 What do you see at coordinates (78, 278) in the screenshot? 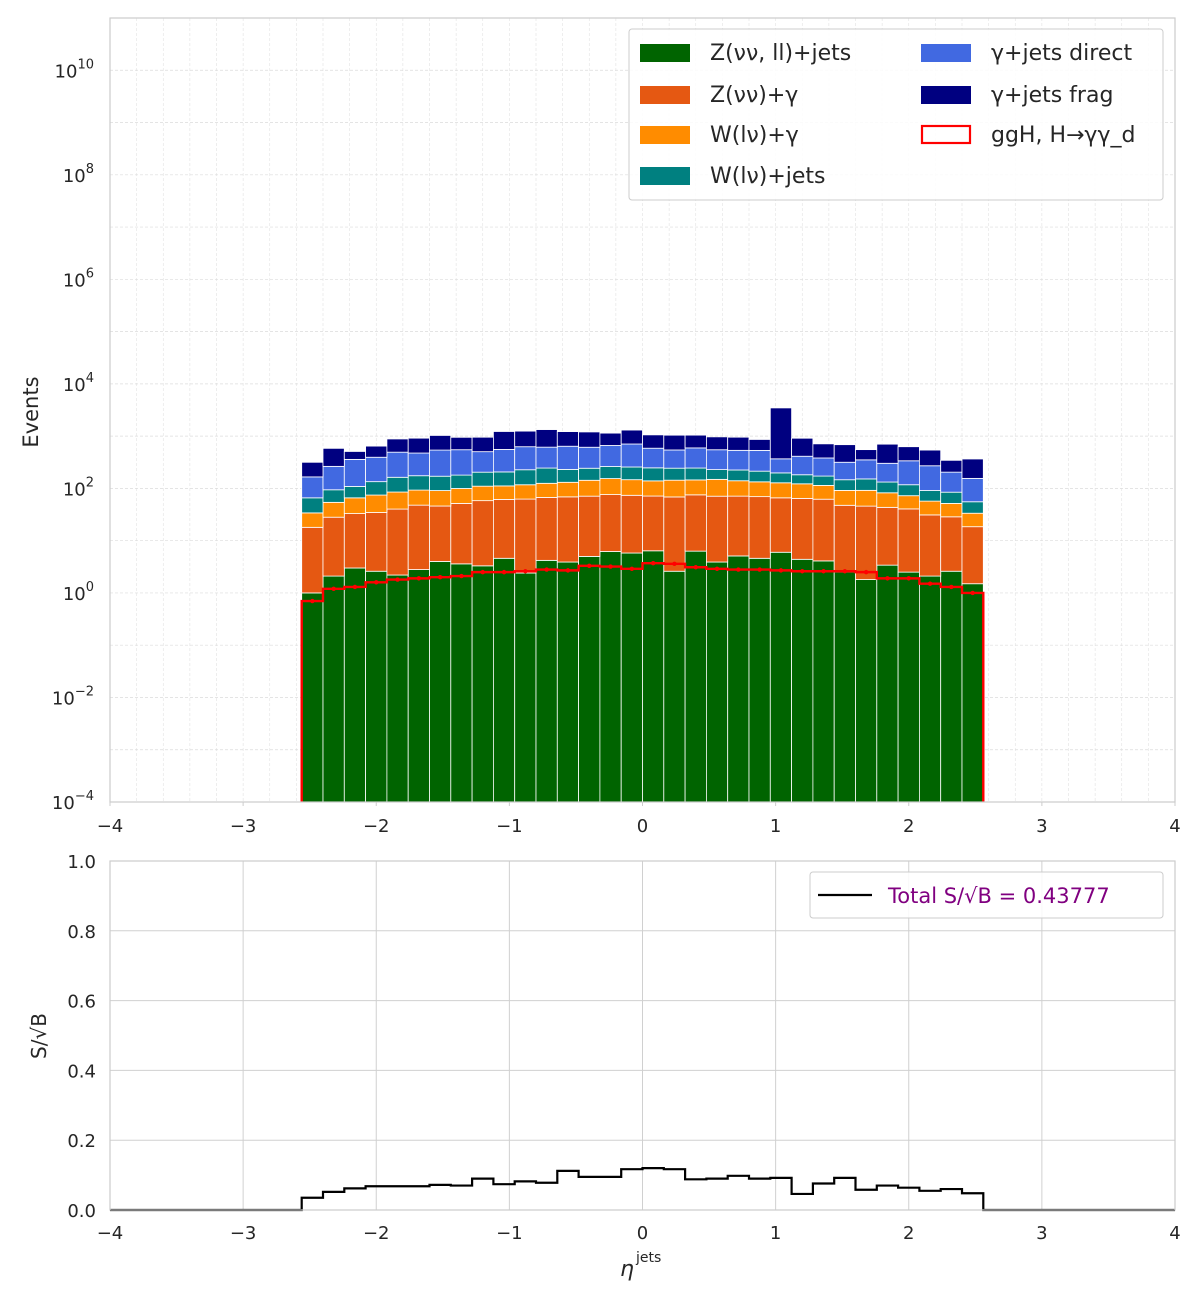
I see `top-y-tick-label: 10⁶` at bounding box center [78, 278].